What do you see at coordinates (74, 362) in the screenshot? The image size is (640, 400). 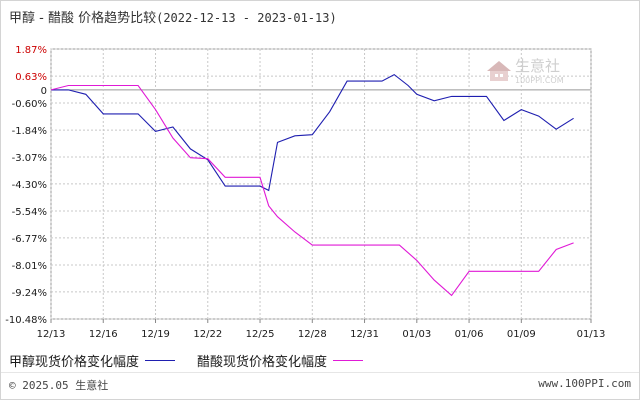 I see `legend-label-methanol: 甲醇现货价格变化幅度` at bounding box center [74, 362].